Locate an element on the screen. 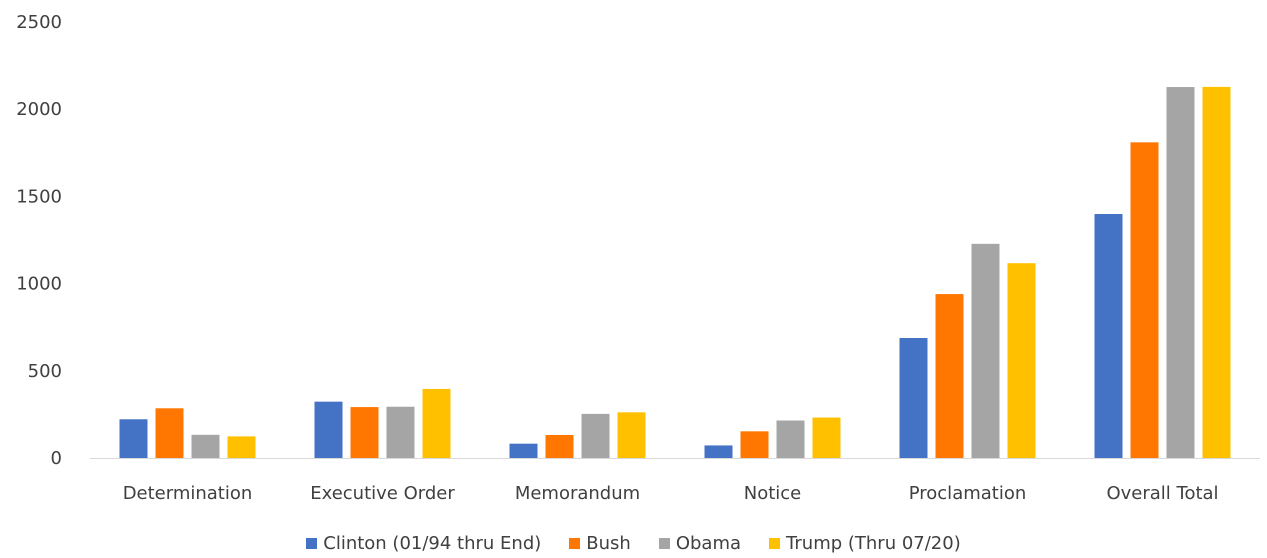 This screenshot has height=558, width=1267. legend-label-trump: Trump (Thru 07/20) is located at coordinates (873, 543).